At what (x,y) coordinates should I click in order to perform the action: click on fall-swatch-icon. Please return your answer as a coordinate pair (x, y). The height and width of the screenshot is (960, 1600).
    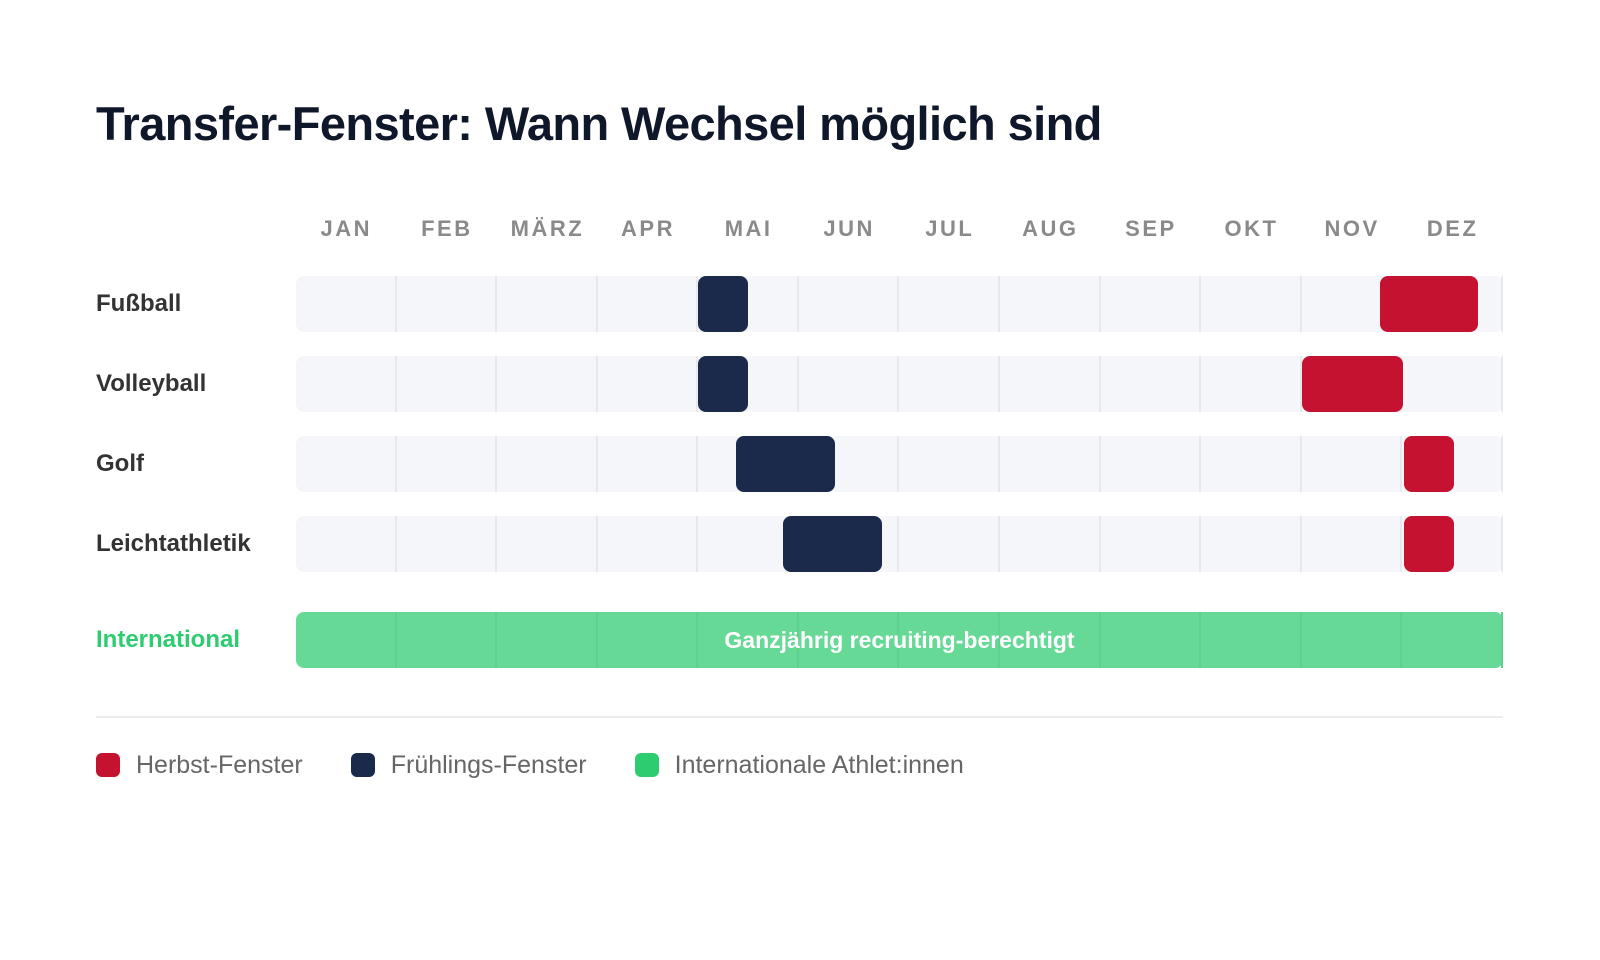
    Looking at the image, I should click on (108, 765).